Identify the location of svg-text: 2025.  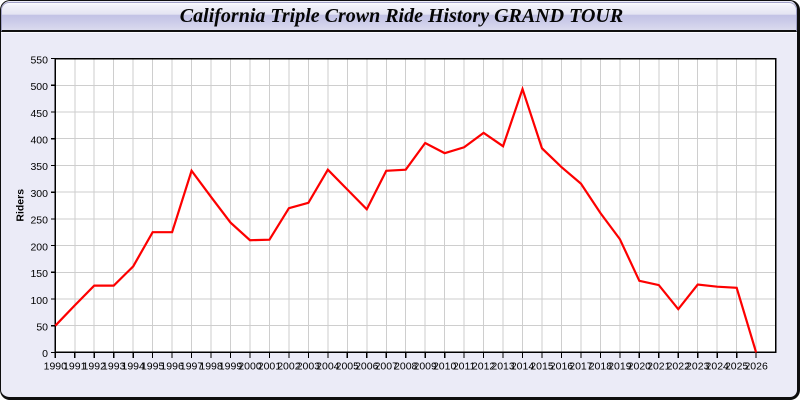
(737, 367).